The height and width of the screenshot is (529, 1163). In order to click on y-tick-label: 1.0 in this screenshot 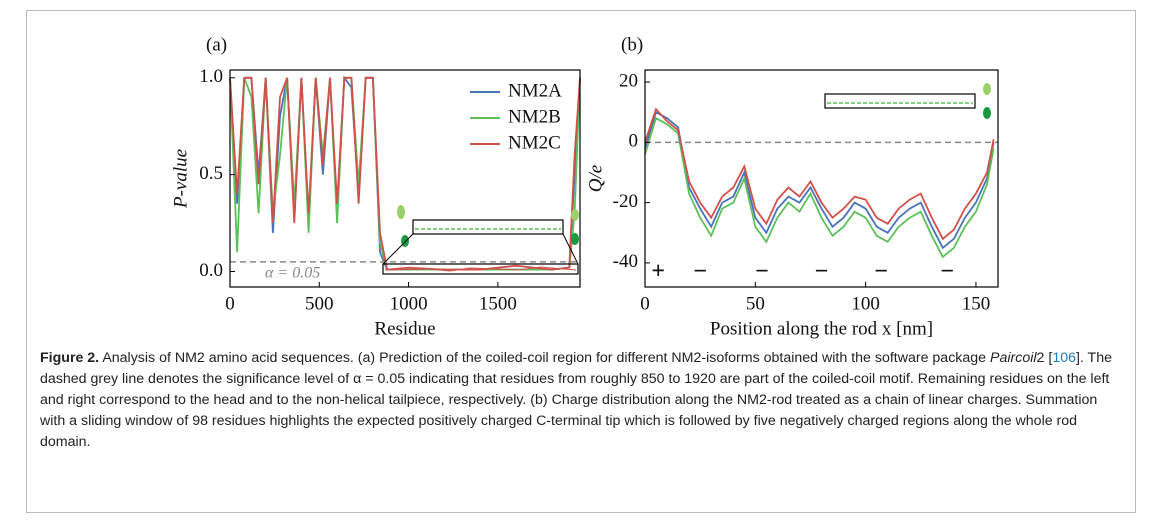, I will do `click(211, 76)`.